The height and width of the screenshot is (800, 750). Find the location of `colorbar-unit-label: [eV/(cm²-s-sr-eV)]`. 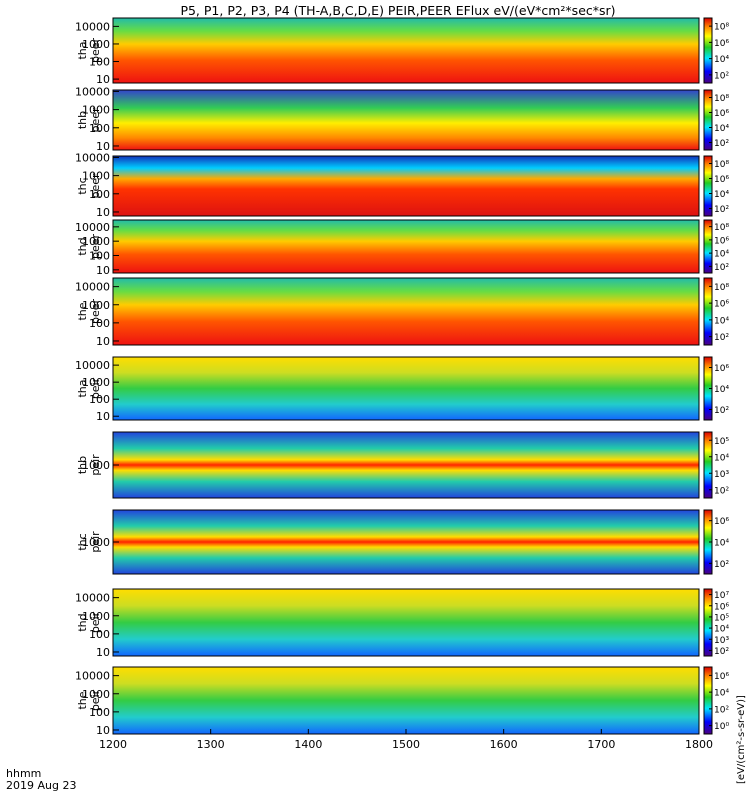

colorbar-unit-label: [eV/(cm²-s-sr-eV)] is located at coordinates (741, 739).